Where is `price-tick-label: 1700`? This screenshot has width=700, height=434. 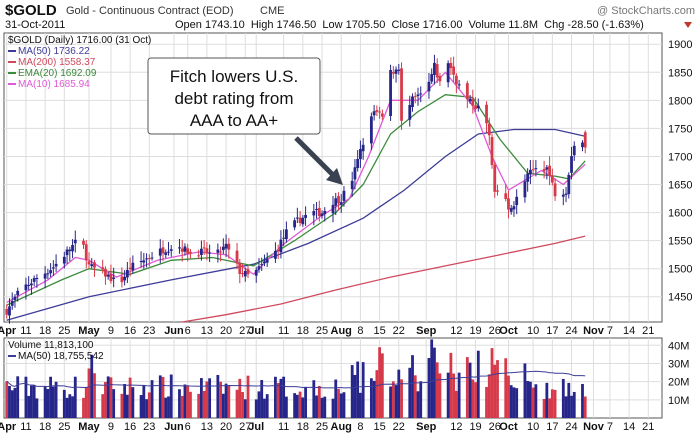 price-tick-label: 1700 is located at coordinates (680, 157).